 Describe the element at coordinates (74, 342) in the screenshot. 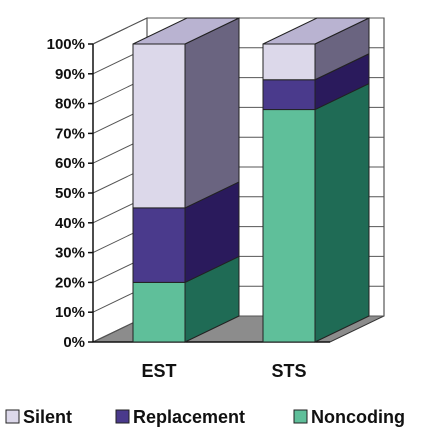

I see `y-tick-label: 0%` at that location.